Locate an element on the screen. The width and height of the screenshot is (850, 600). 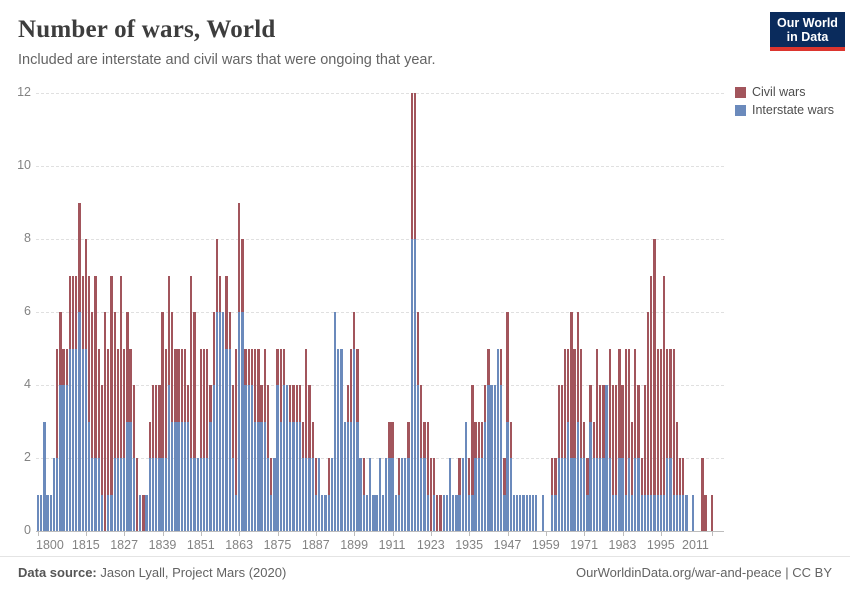
bar-1965 is located at coordinates (565, 439).